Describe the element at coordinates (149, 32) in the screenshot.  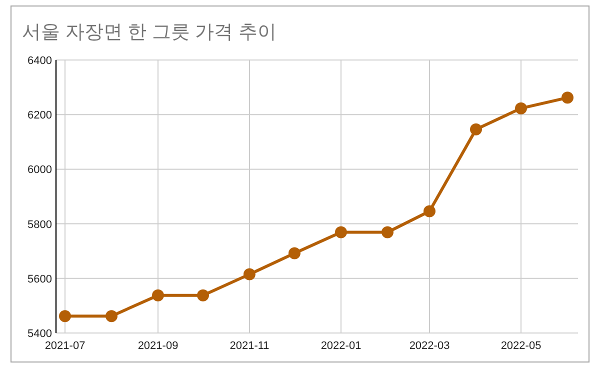
I see `chart-title: 서울 자장면 한 그릇 가격 추이` at that location.